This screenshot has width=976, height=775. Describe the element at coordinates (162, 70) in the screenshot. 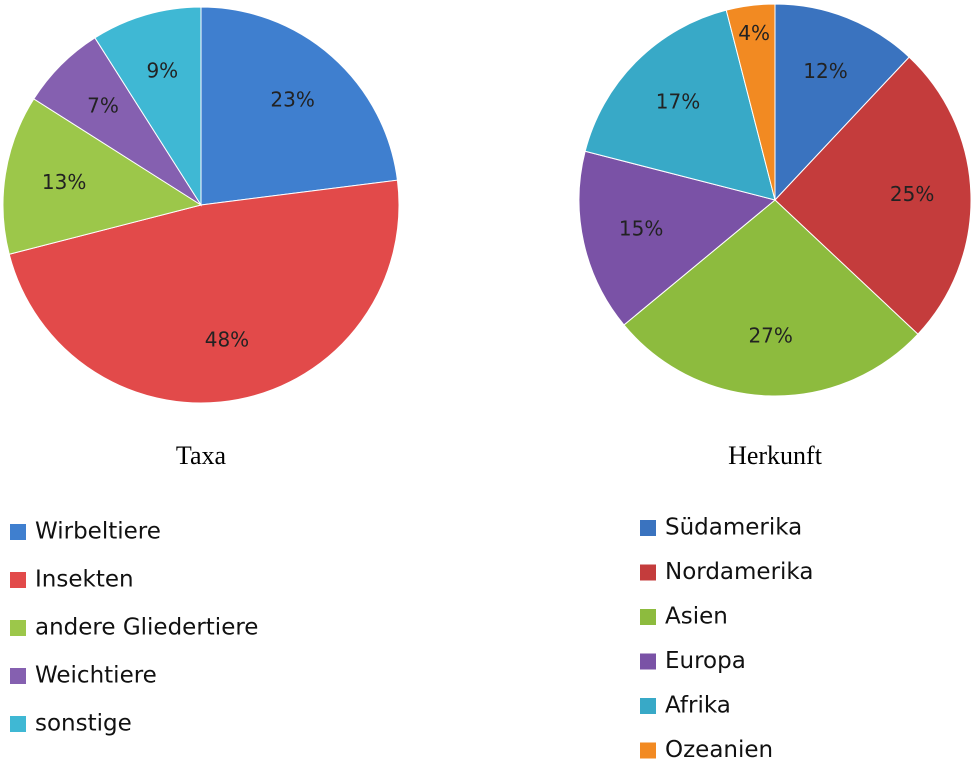

I see `data-label: 9%` at that location.